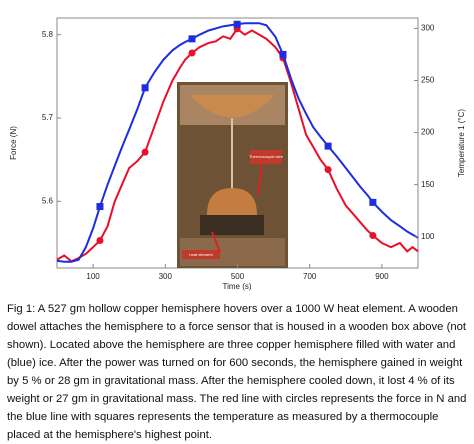  I want to click on x-tick-label: 700, so click(310, 276).